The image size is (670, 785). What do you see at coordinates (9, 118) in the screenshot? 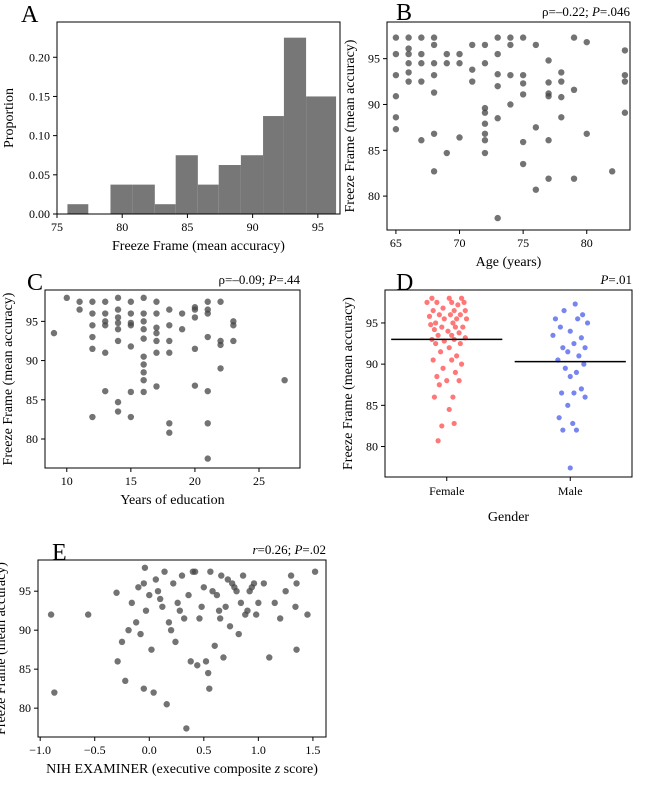
I see `y-axis-label: Proportion` at bounding box center [9, 118].